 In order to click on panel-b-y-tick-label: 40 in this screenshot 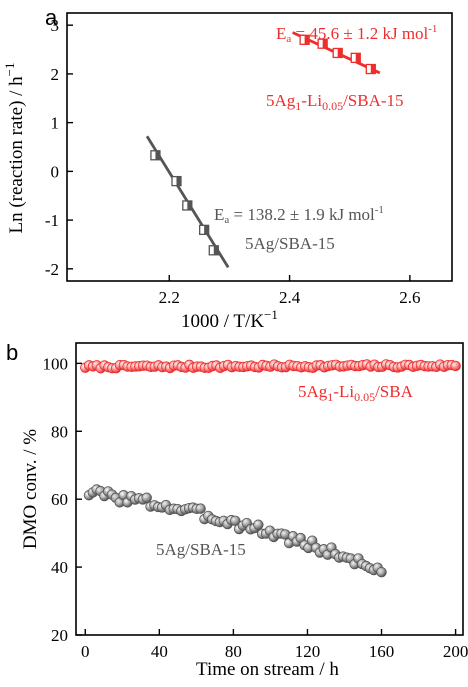, I will do `click(59, 567)`.